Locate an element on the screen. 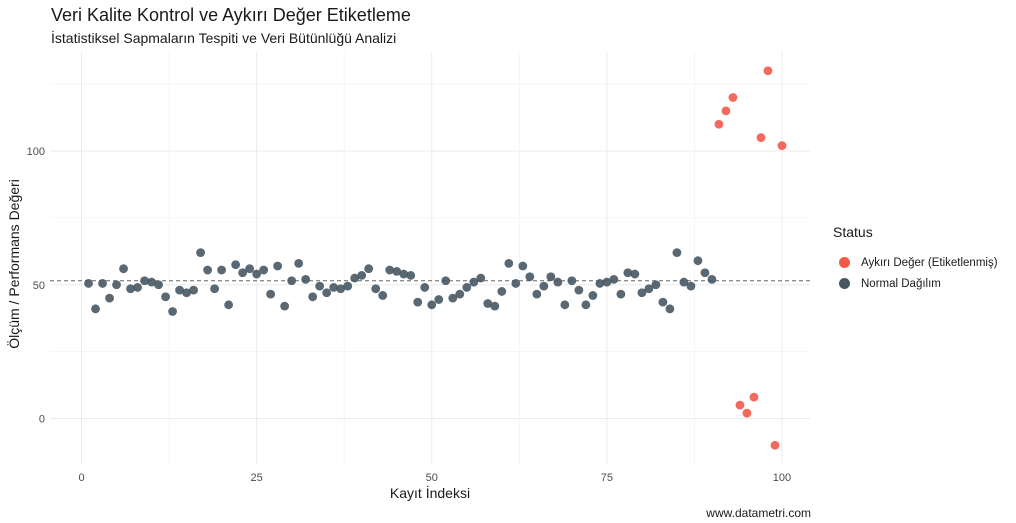 This screenshot has height=523, width=1016. x-tick-label: 50 is located at coordinates (432, 478).